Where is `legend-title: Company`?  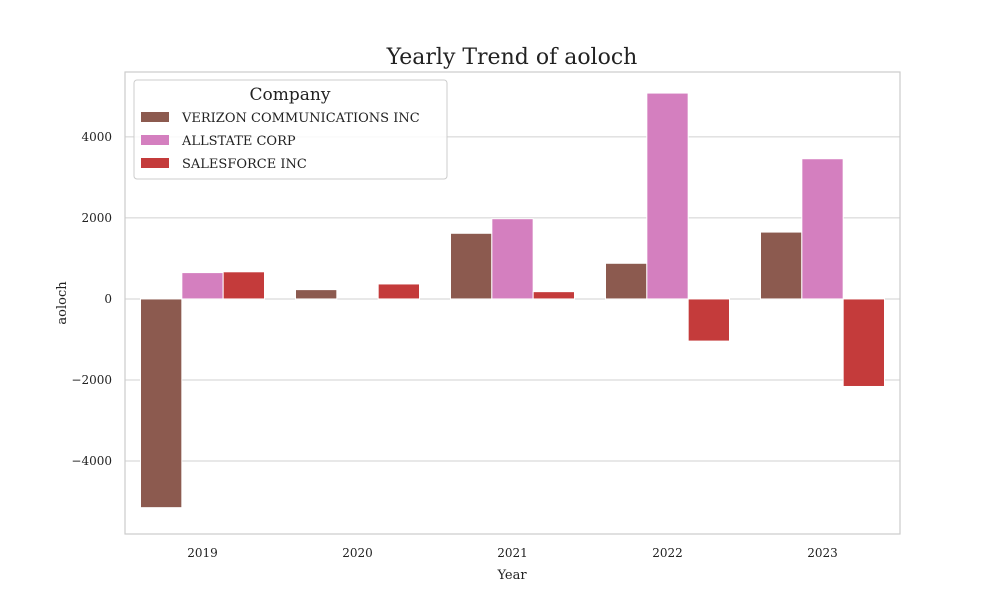 legend-title: Company is located at coordinates (290, 95).